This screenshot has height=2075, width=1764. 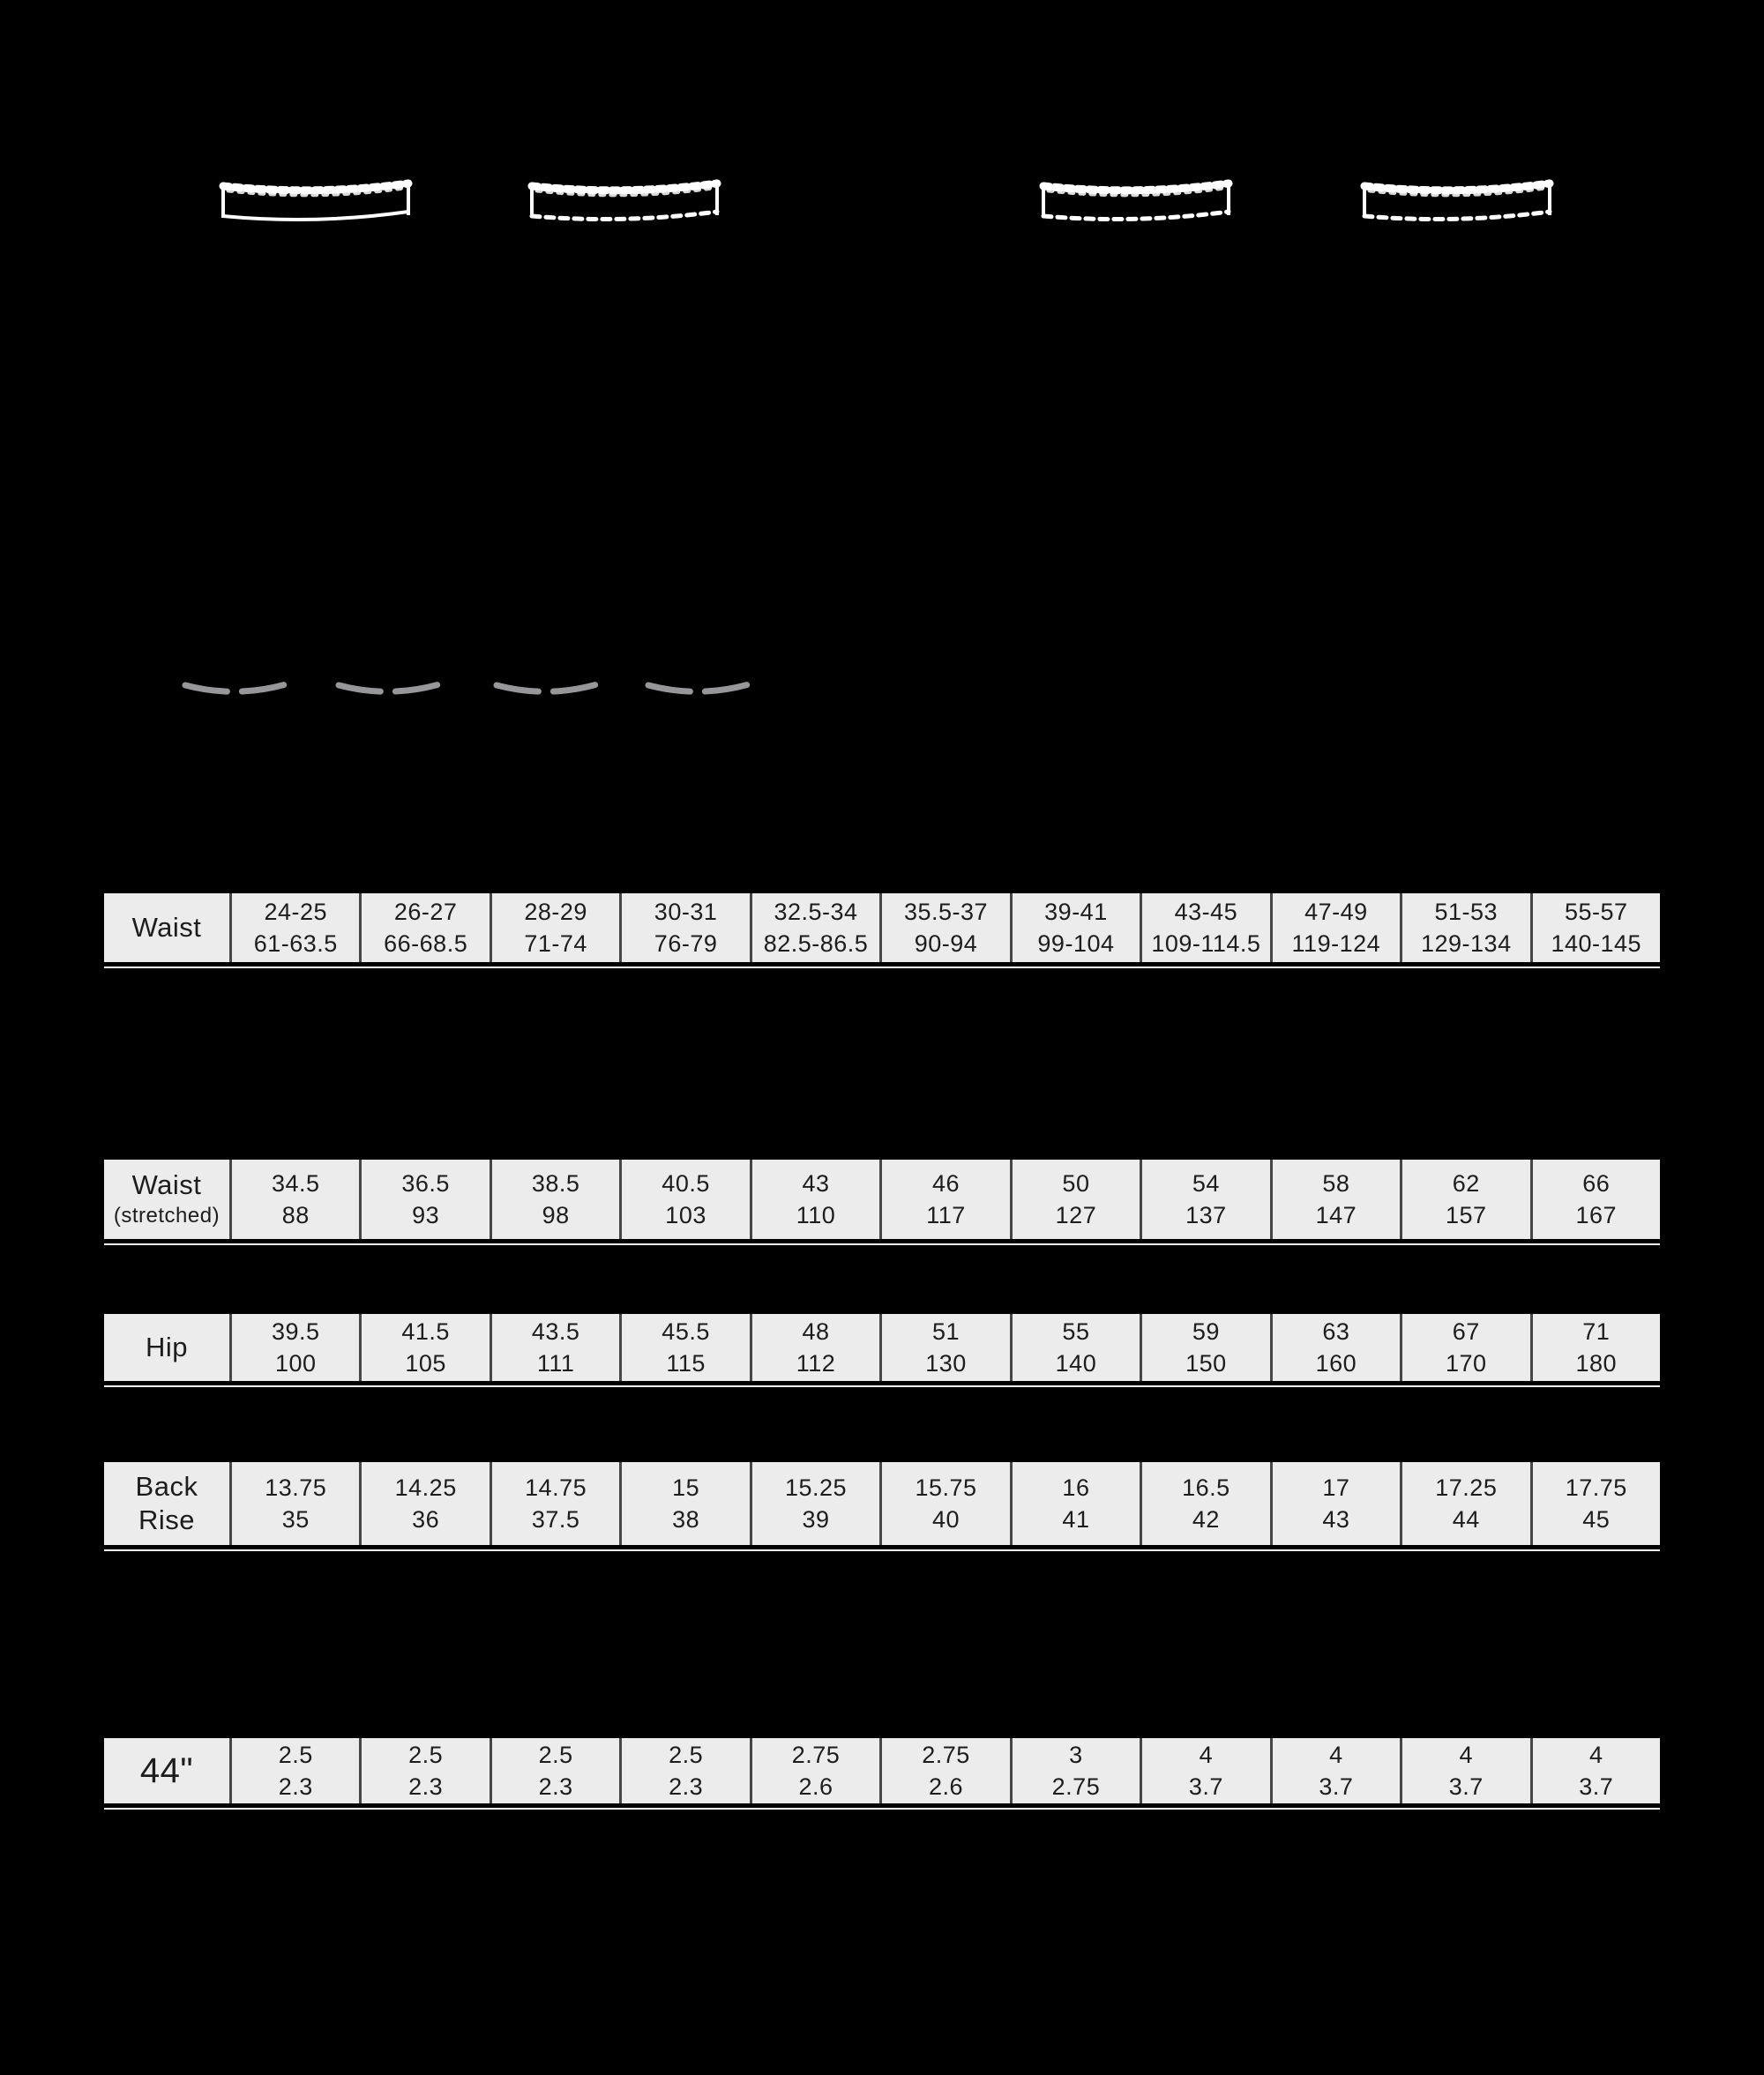 I want to click on size-cell: 34.5 88, so click(x=297, y=1199).